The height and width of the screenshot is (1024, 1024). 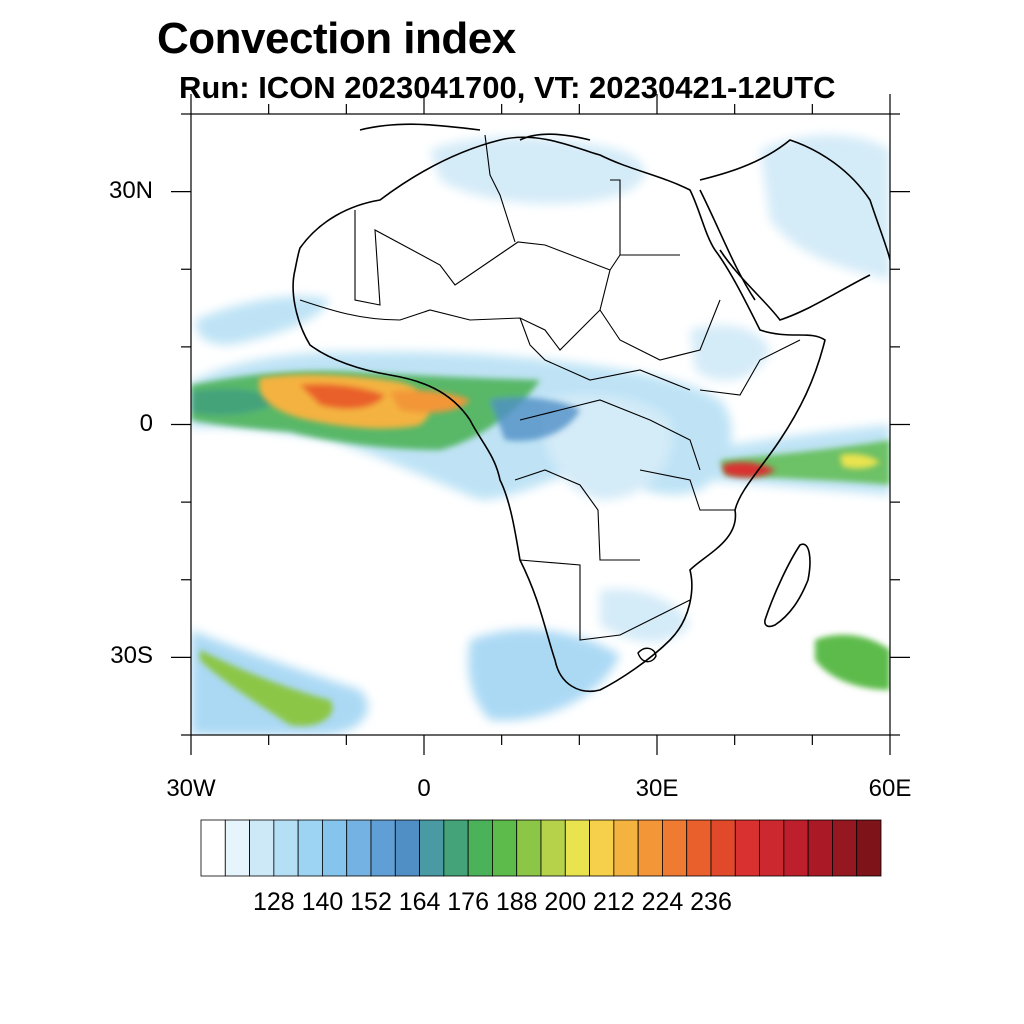 What do you see at coordinates (787, 585) in the screenshot?
I see `madagascar-coastline` at bounding box center [787, 585].